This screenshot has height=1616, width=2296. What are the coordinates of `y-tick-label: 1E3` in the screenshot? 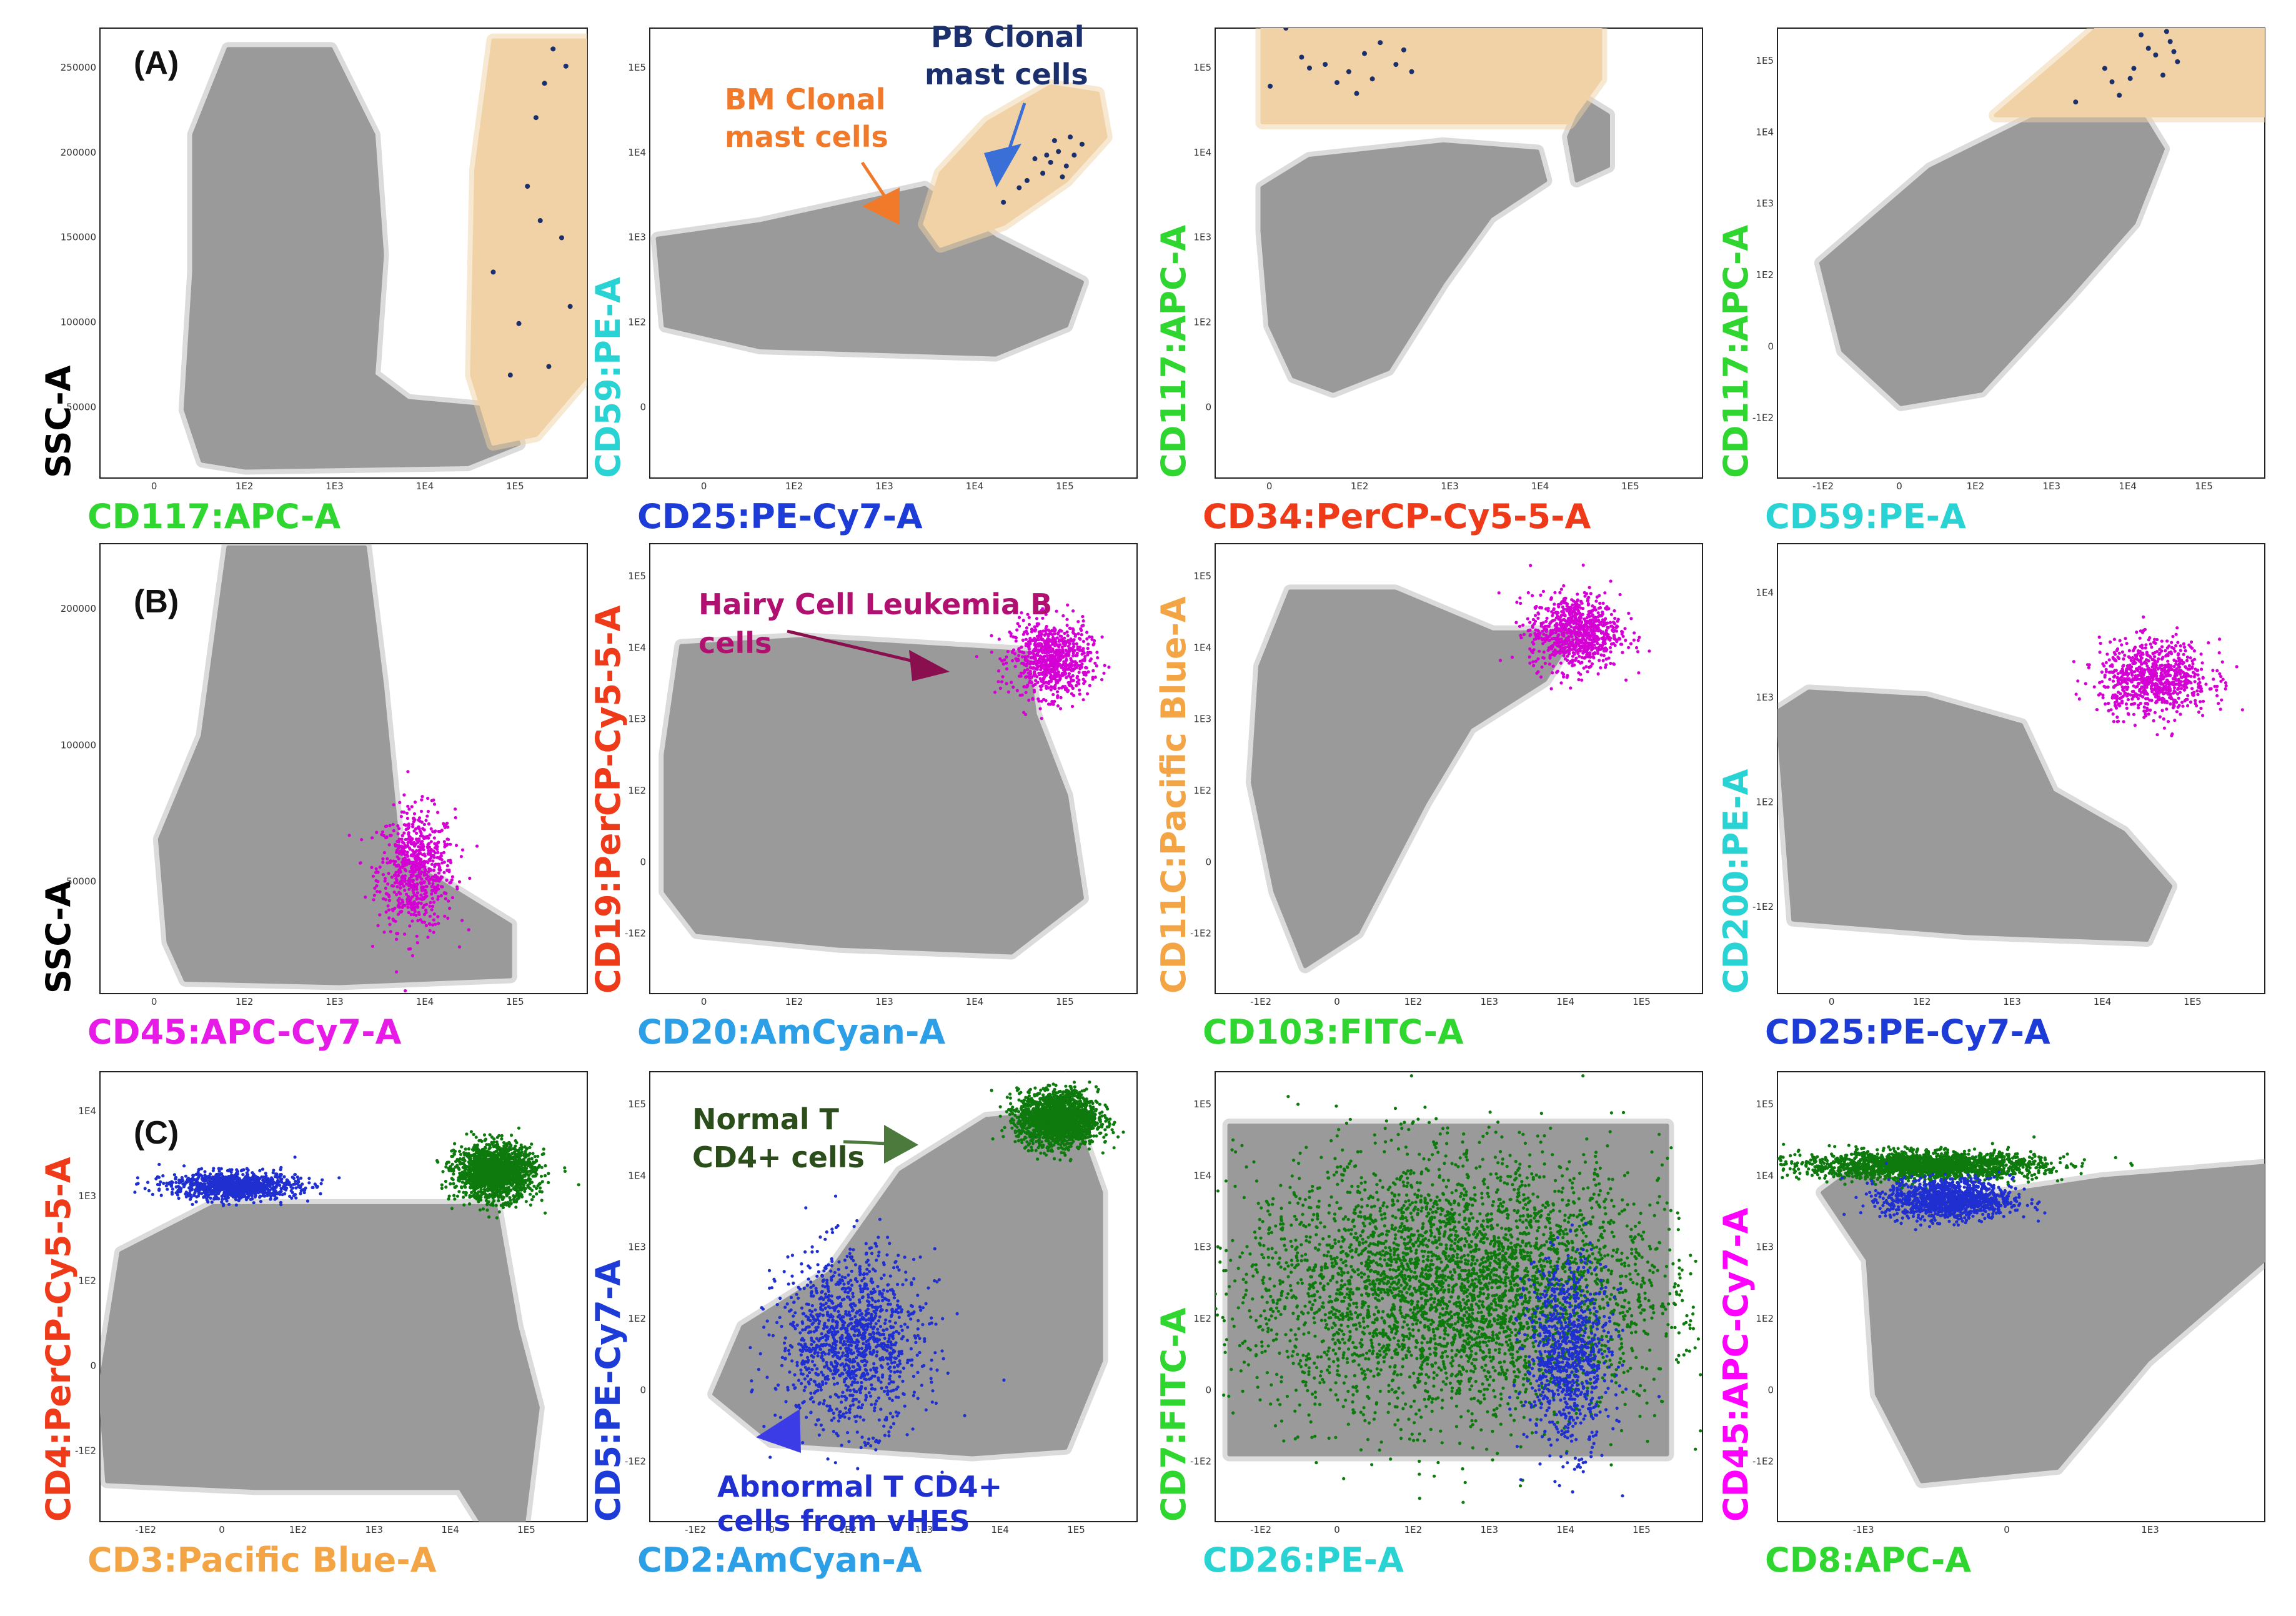 It's located at (1765, 204).